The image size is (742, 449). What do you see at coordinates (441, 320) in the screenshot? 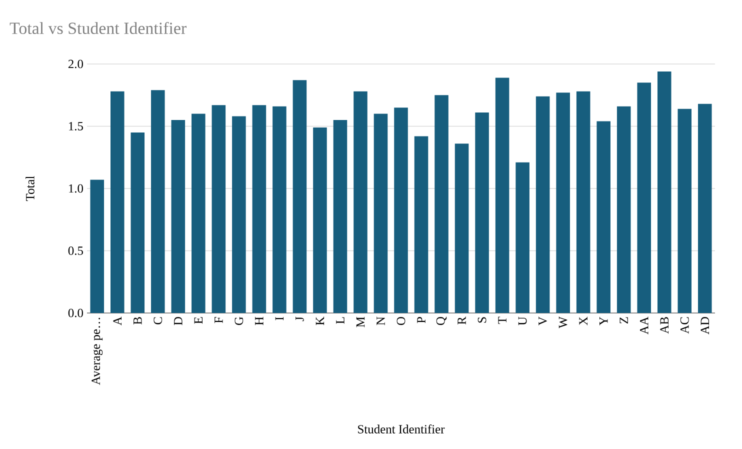
I see `x-tick-label: Q` at bounding box center [441, 320].